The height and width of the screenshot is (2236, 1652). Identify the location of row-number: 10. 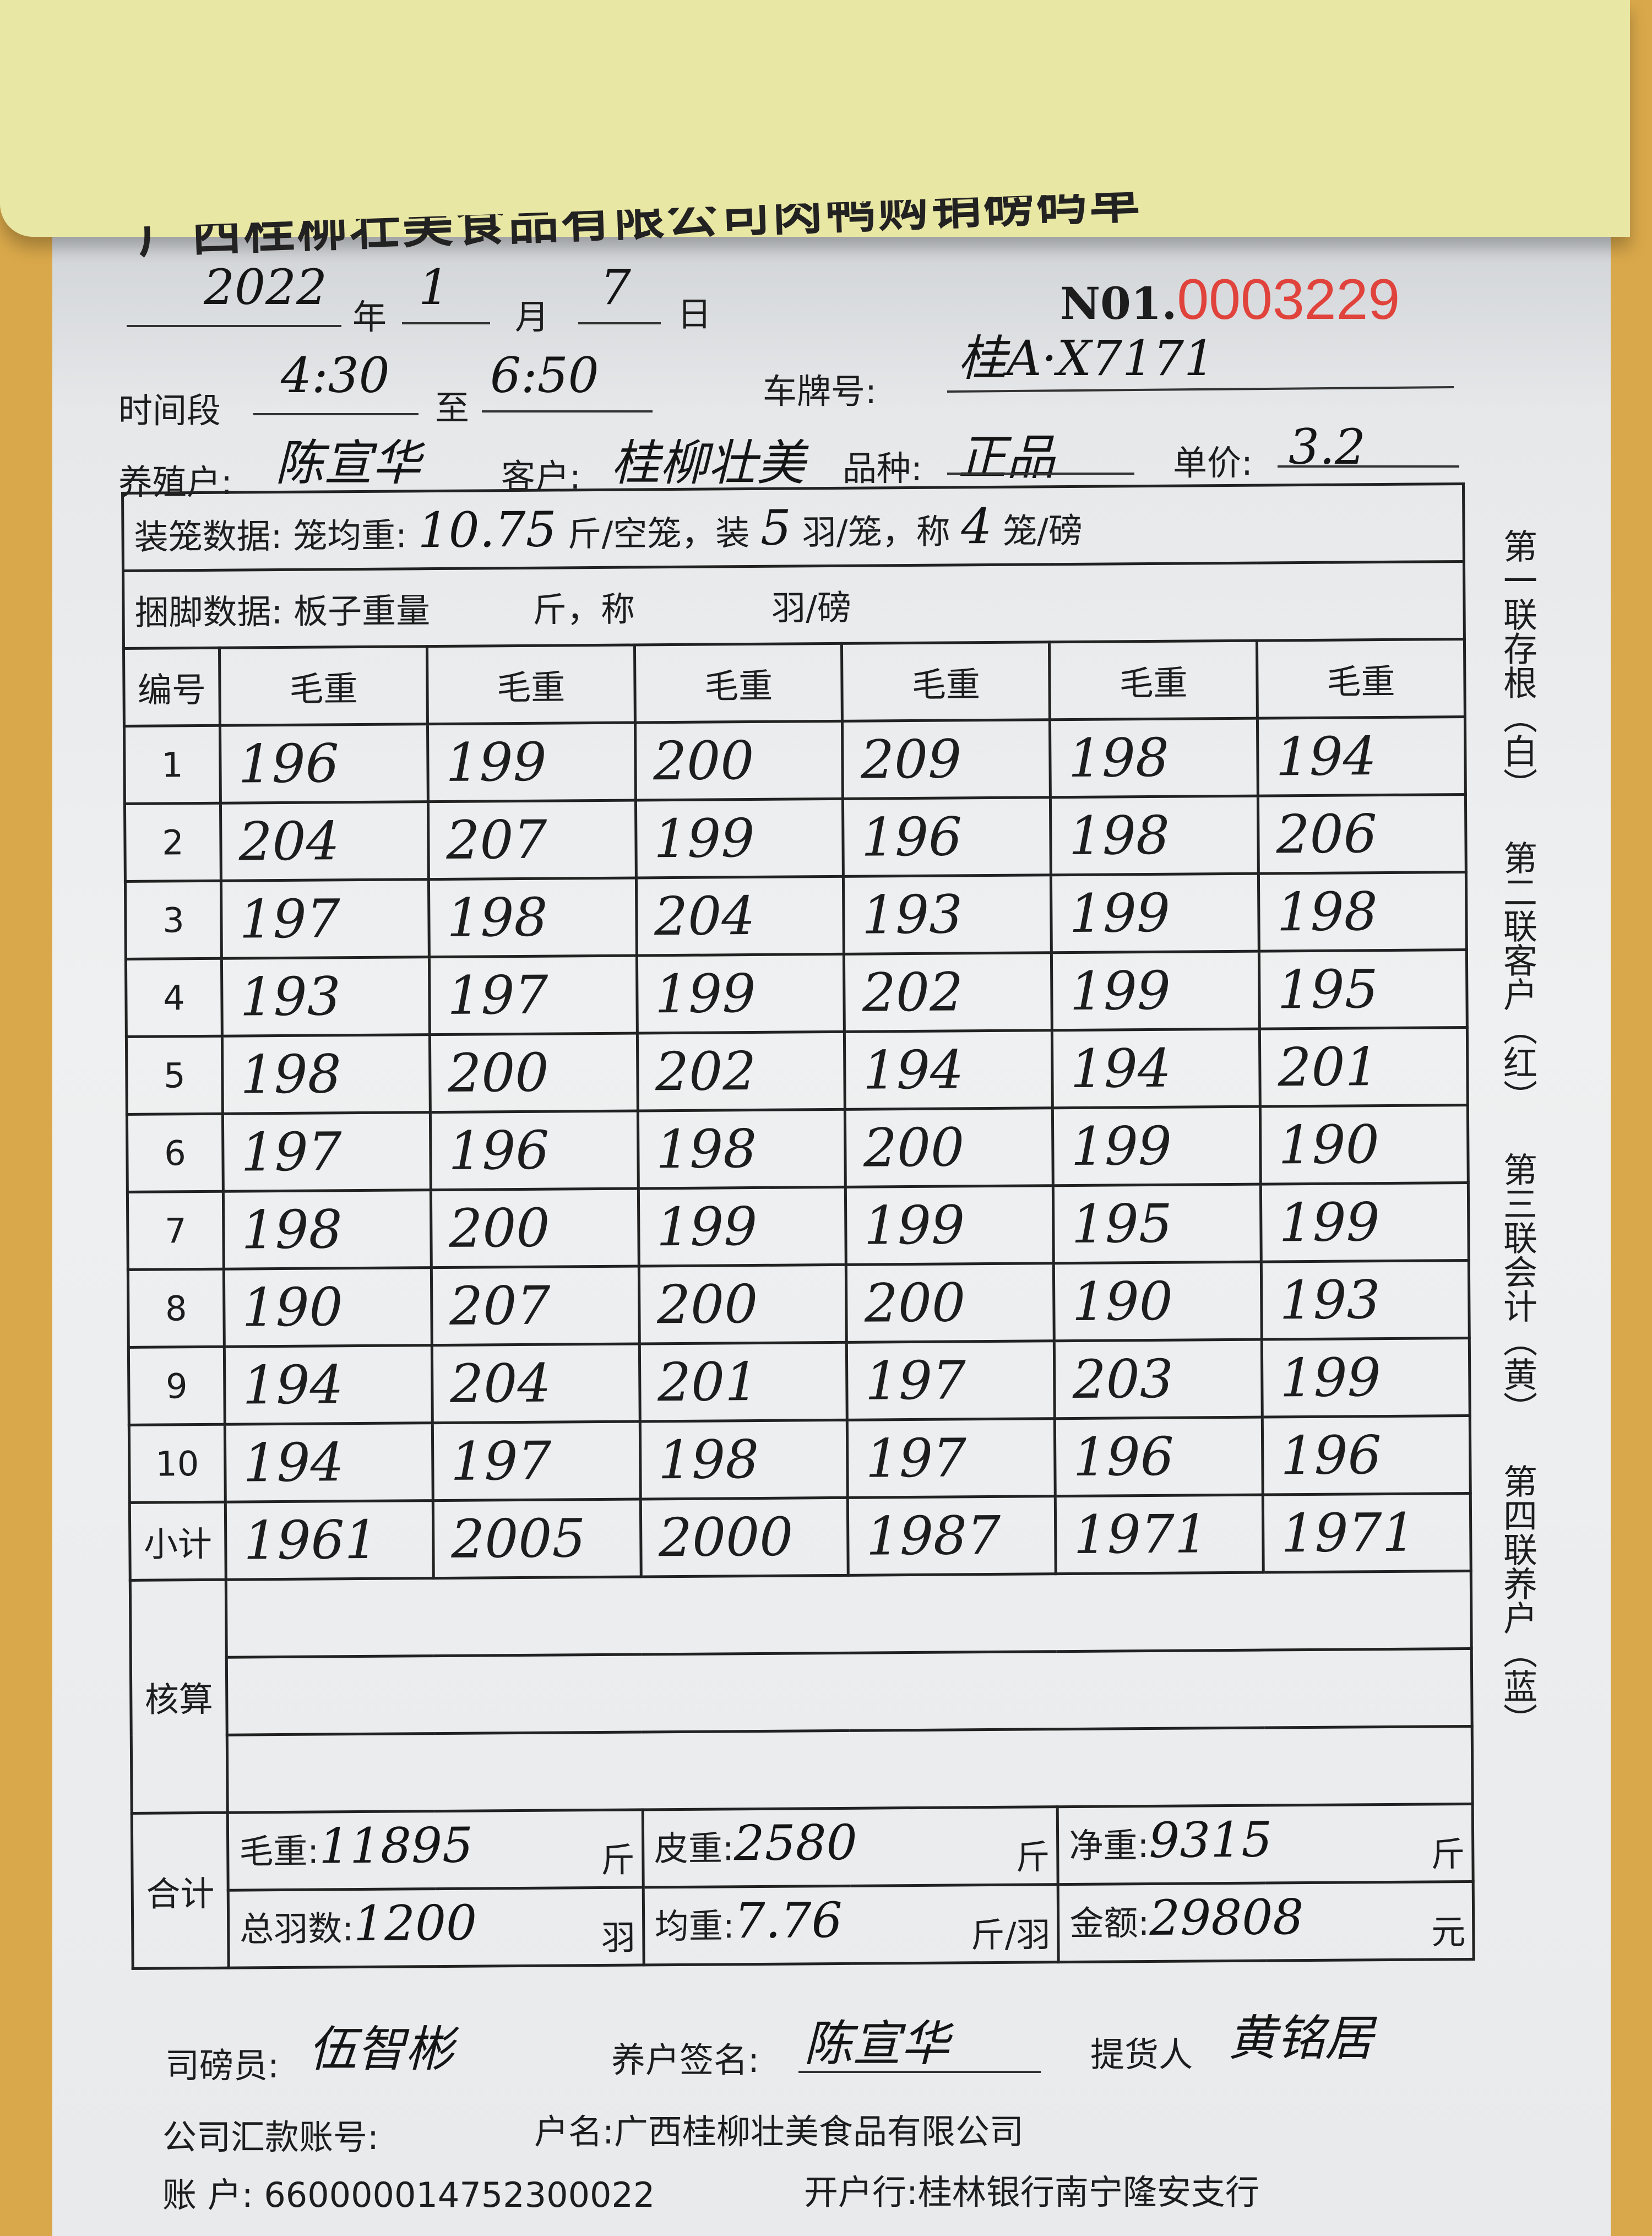
(177, 1463).